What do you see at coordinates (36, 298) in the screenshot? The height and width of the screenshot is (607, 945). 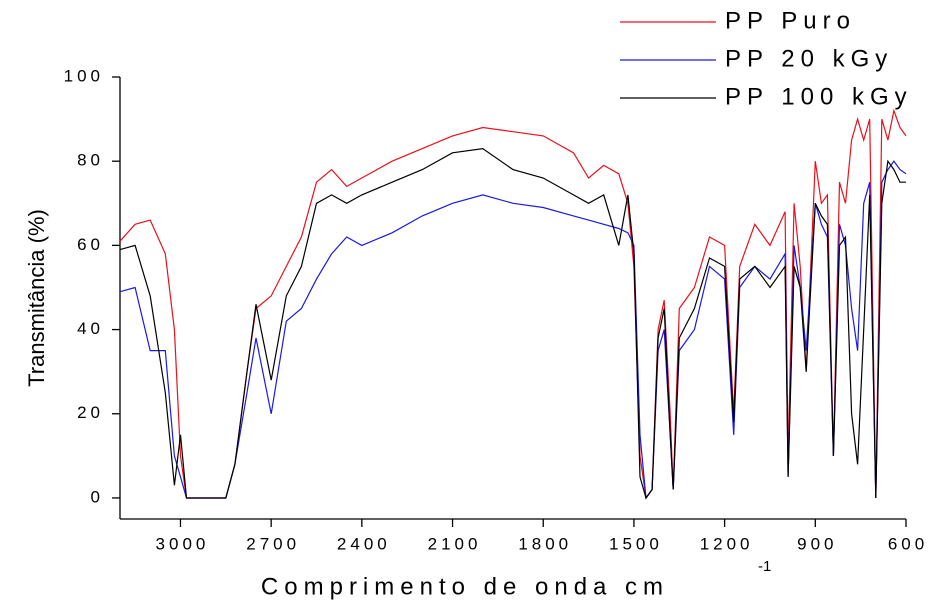 I see `y-axis-label: Transmitância (%)` at bounding box center [36, 298].